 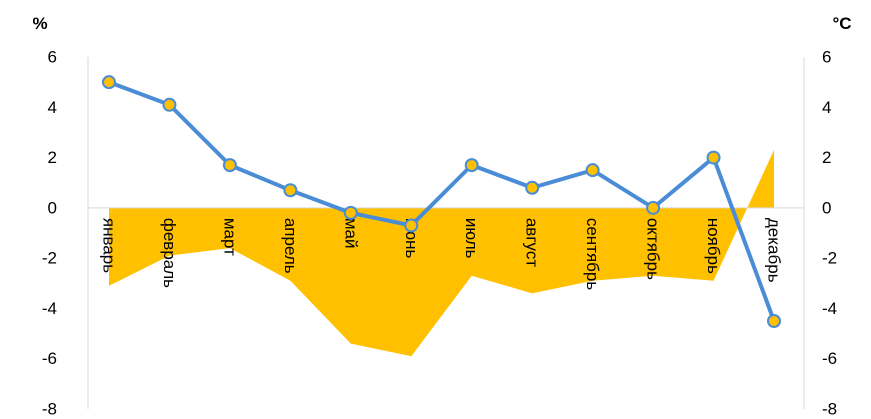 What do you see at coordinates (826, 107) in the screenshot?
I see `right-tick-label: 4` at bounding box center [826, 107].